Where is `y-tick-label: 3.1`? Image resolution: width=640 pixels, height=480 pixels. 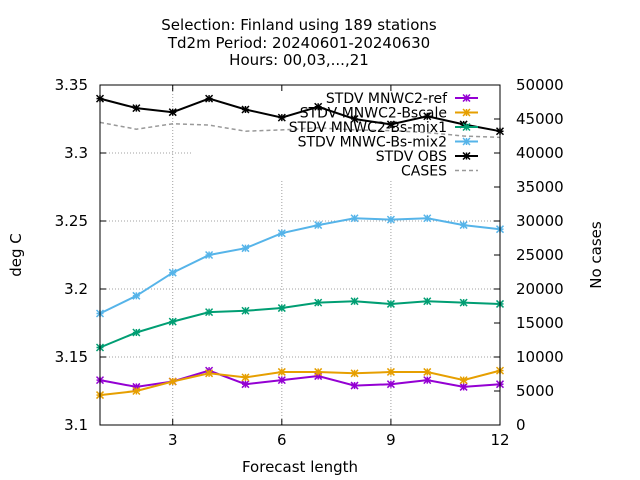 y-tick-label: 3.1 is located at coordinates (76, 425).